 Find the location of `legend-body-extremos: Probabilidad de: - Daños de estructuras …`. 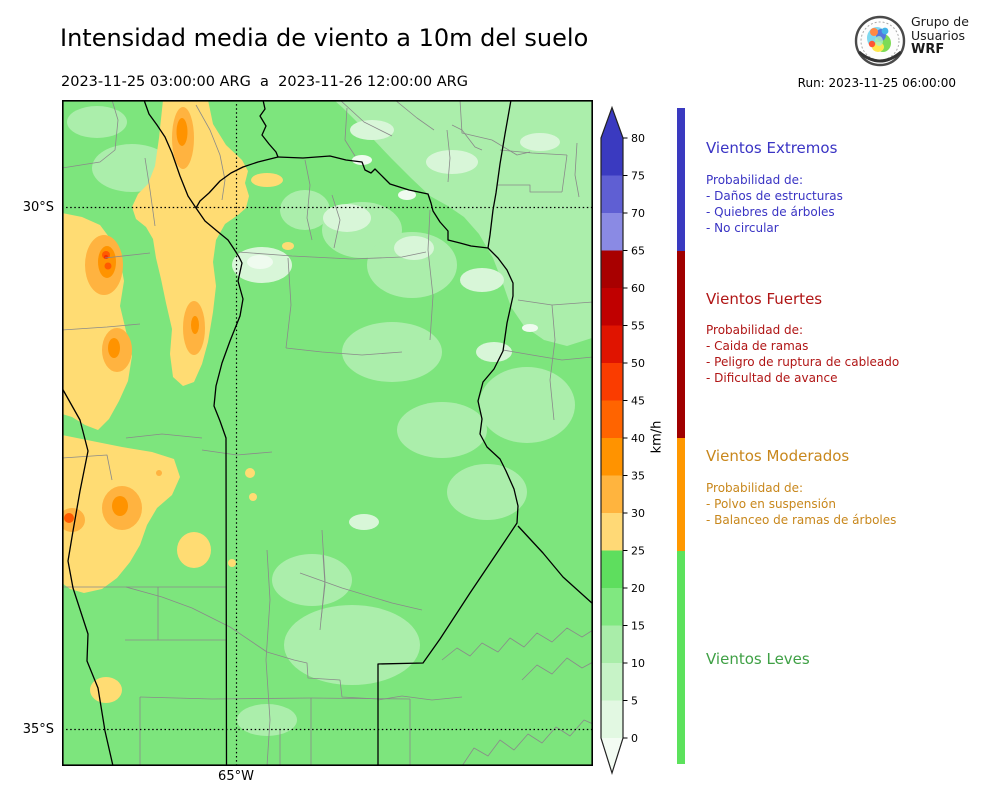

legend-body-extremos: Probabilidad de: - Daños de estructuras … is located at coordinates (848, 204).